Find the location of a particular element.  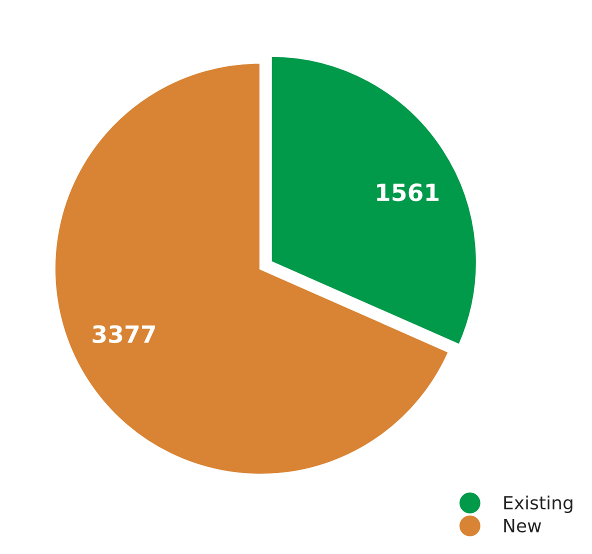

data-label: 1561 is located at coordinates (408, 192).